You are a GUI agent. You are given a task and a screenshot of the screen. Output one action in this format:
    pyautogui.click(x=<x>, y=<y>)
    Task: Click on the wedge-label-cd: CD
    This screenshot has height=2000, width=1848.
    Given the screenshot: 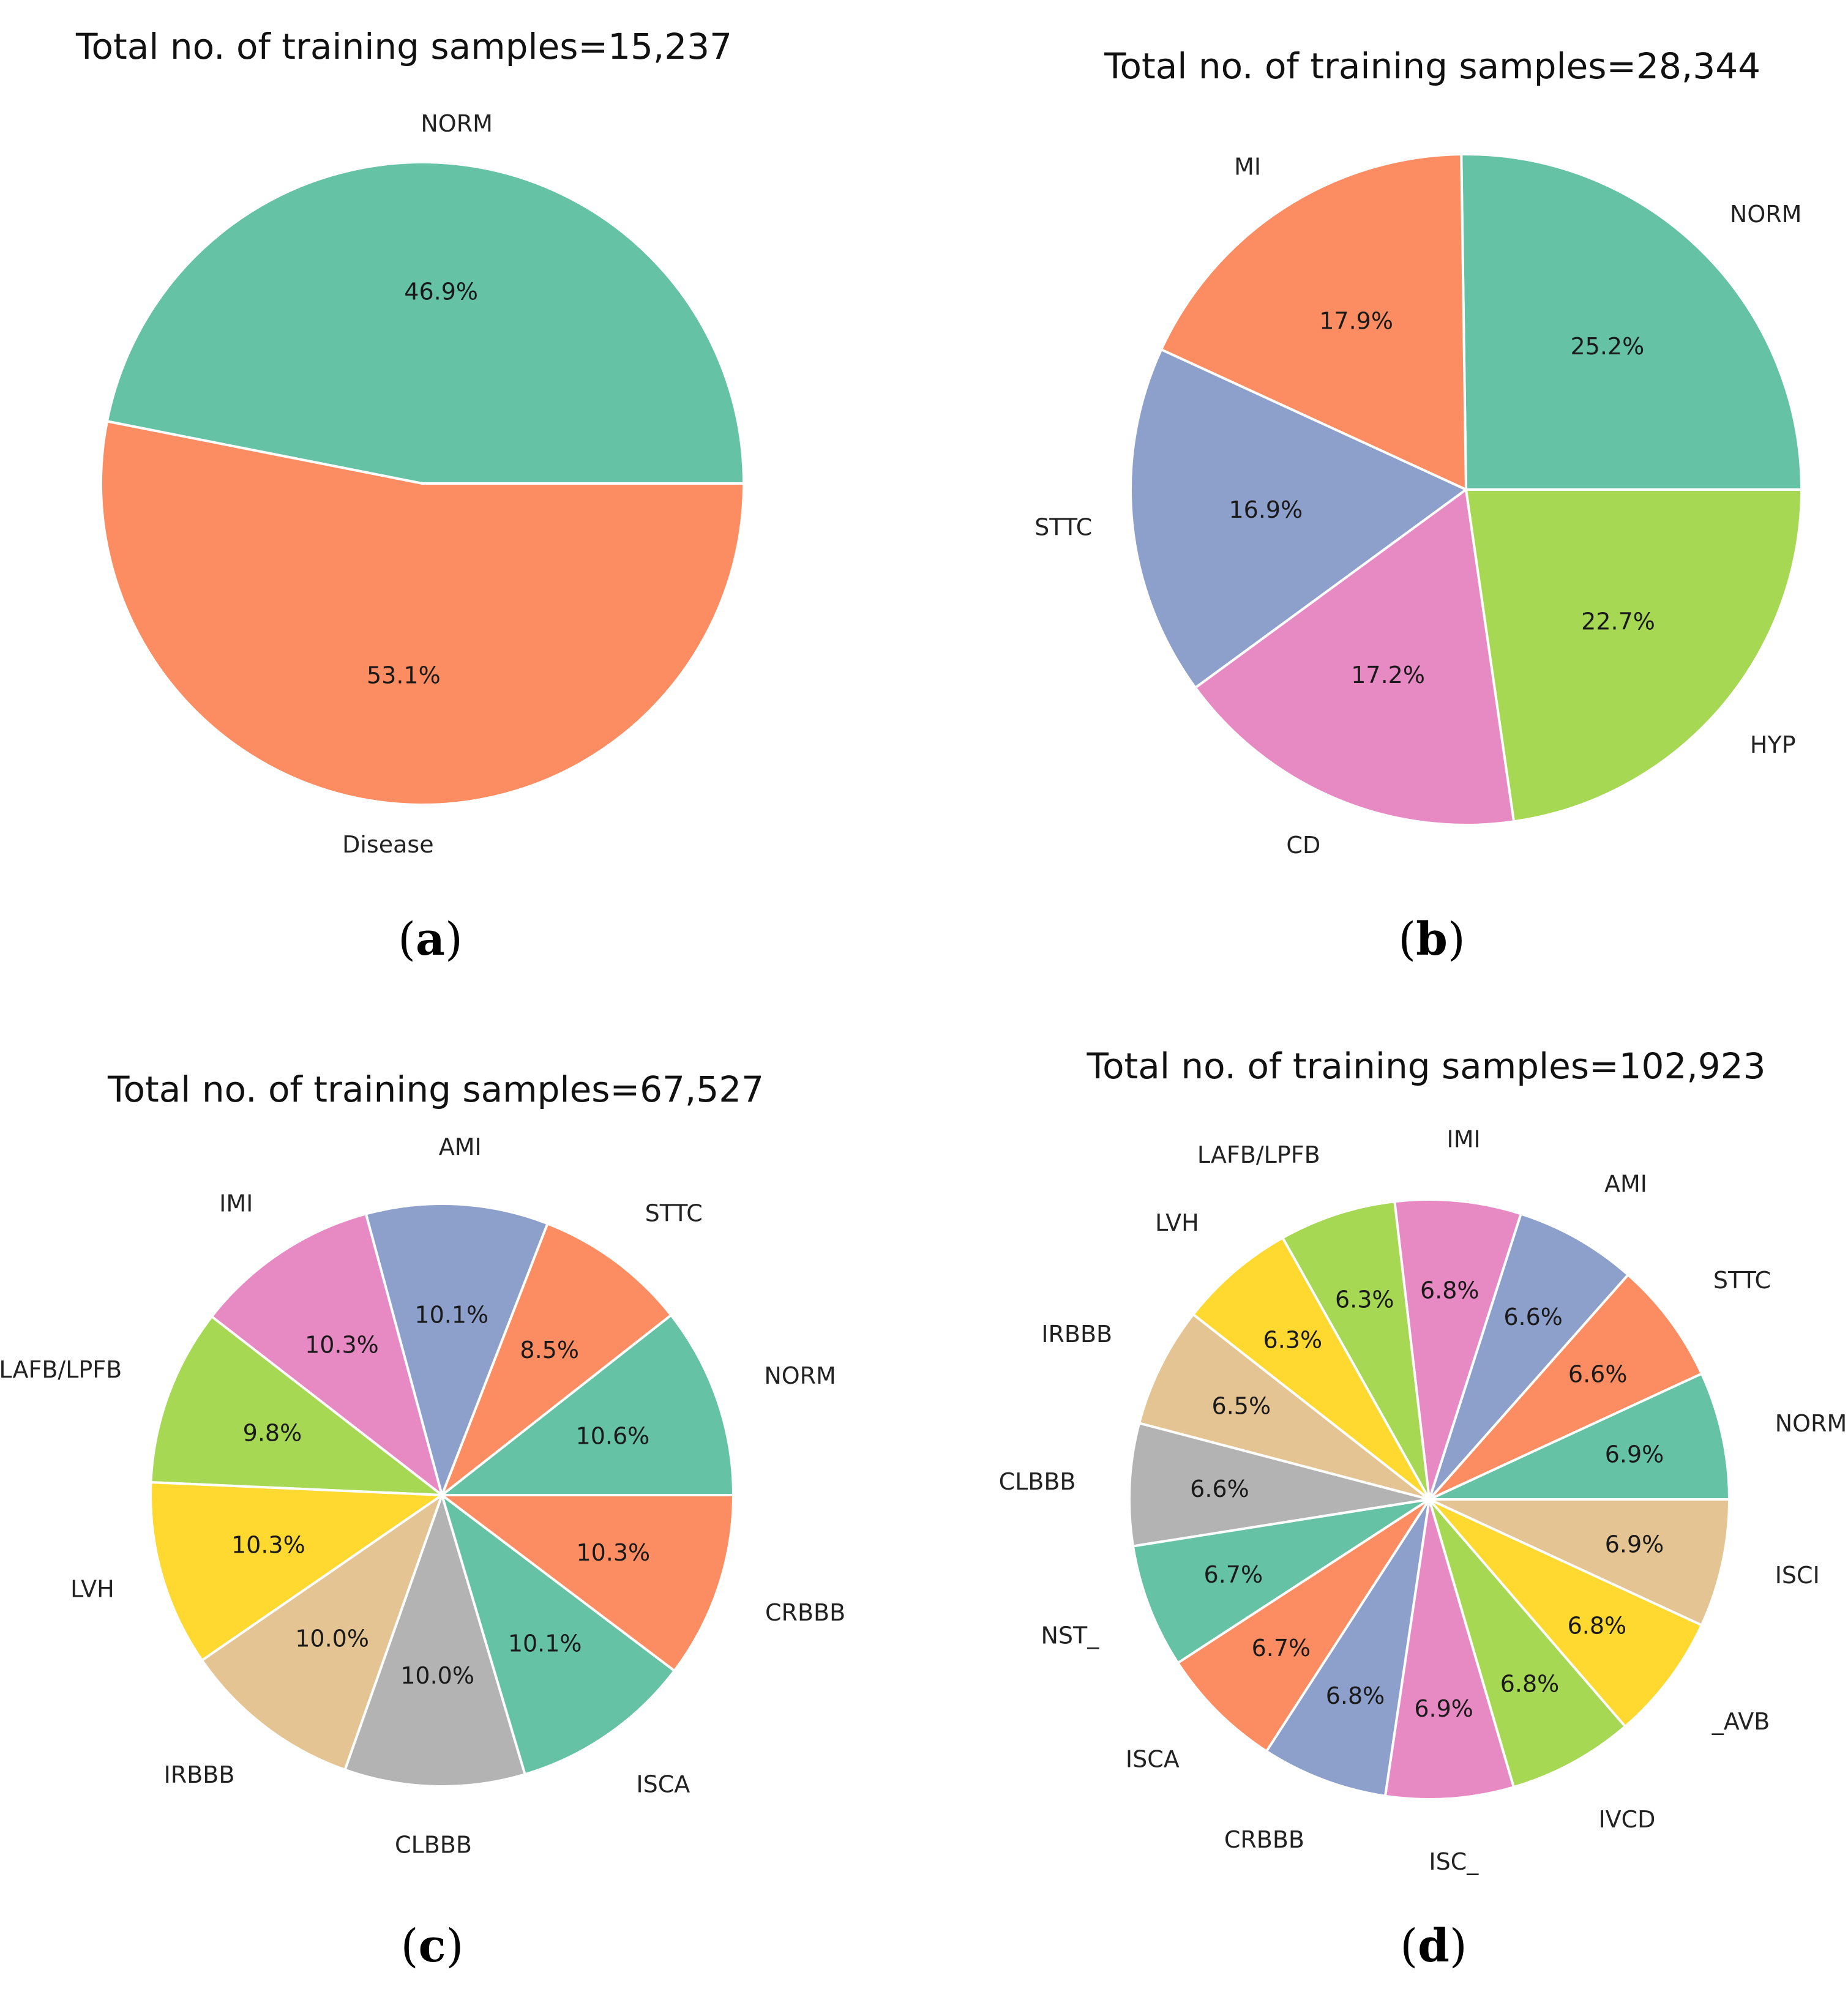 What is the action you would take?
    pyautogui.click(x=1303, y=845)
    